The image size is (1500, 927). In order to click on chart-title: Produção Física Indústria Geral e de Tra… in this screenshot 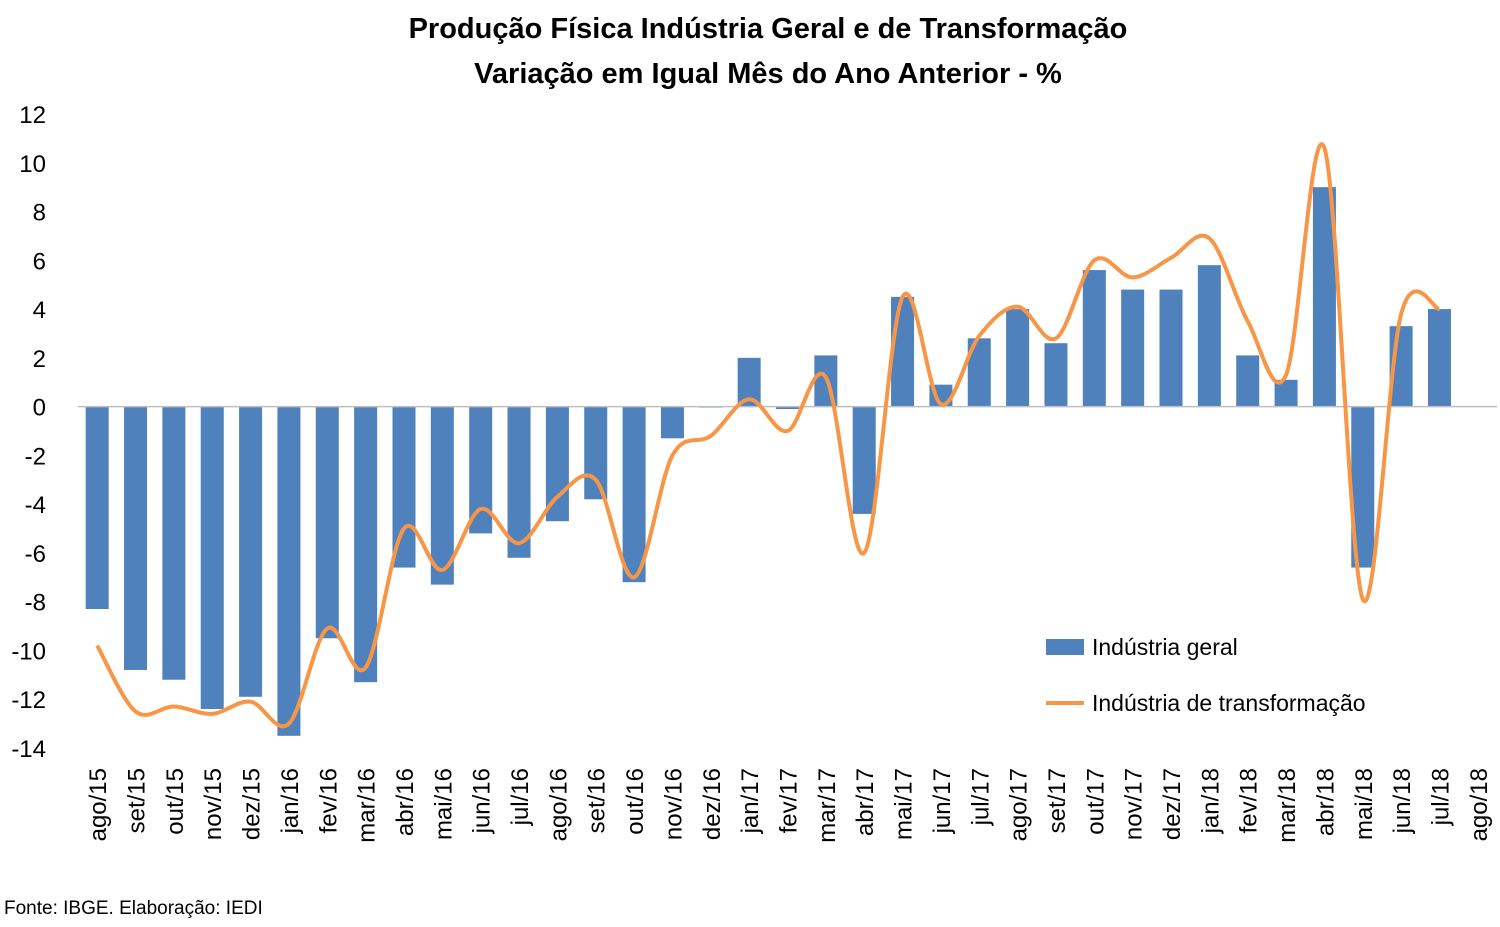, I will do `click(768, 29)`.